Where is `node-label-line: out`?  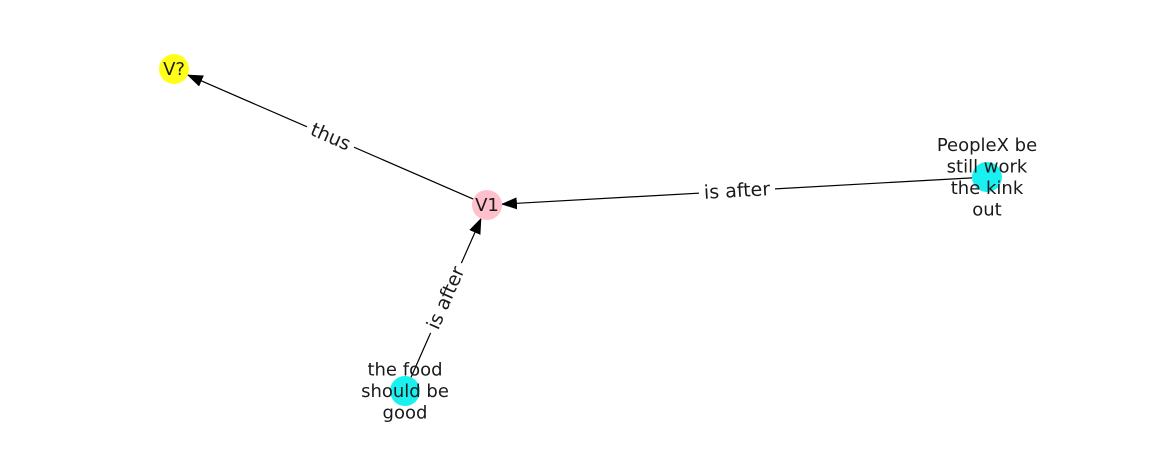 node-label-line: out is located at coordinates (986, 209).